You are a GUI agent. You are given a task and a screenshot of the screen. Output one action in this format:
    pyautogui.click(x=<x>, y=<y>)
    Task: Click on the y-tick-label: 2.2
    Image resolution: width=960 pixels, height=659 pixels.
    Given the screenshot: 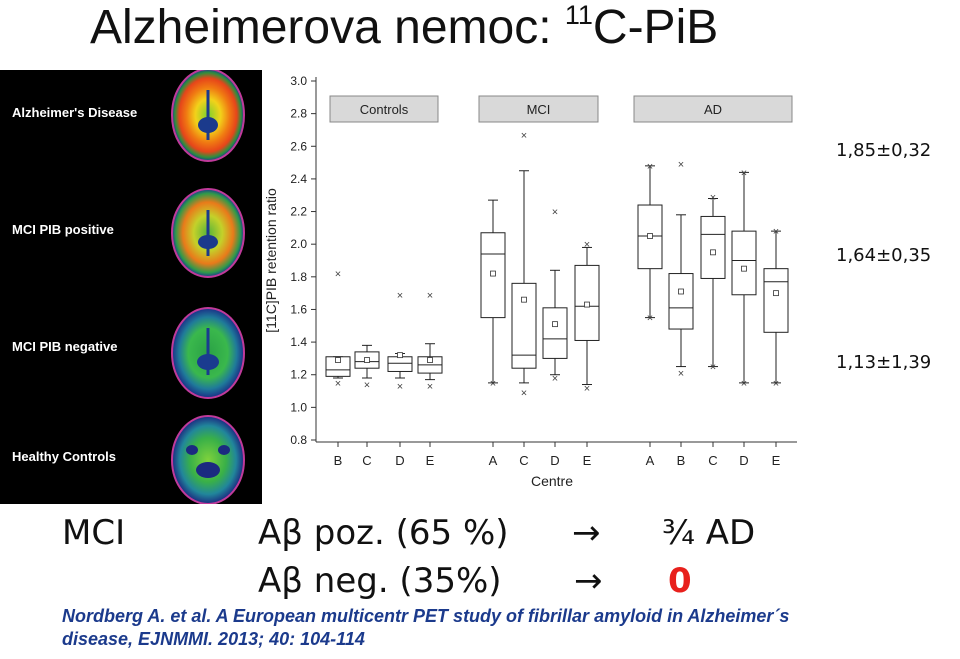 What is the action you would take?
    pyautogui.click(x=298, y=212)
    